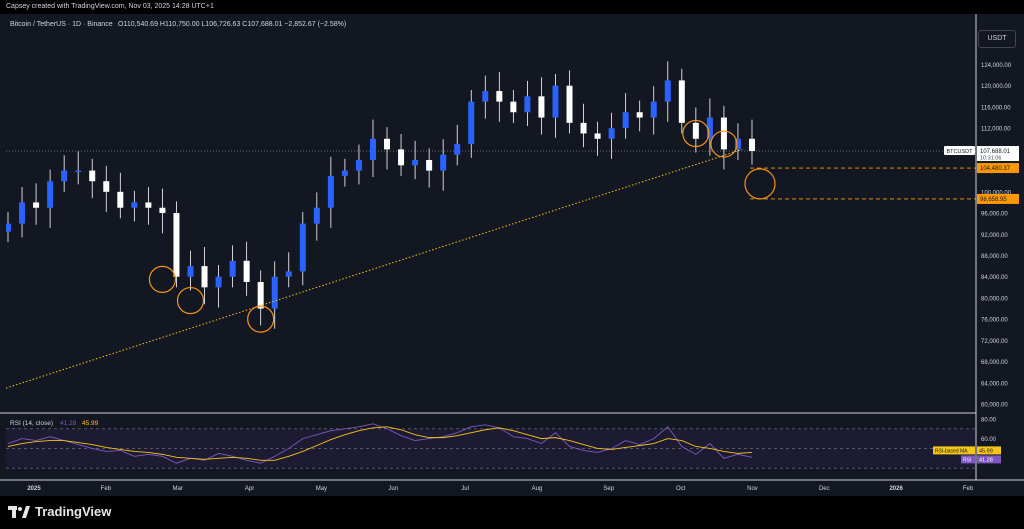 The width and height of the screenshot is (1024, 529). I want to click on y-tick-label: 76,000.00, so click(994, 321).